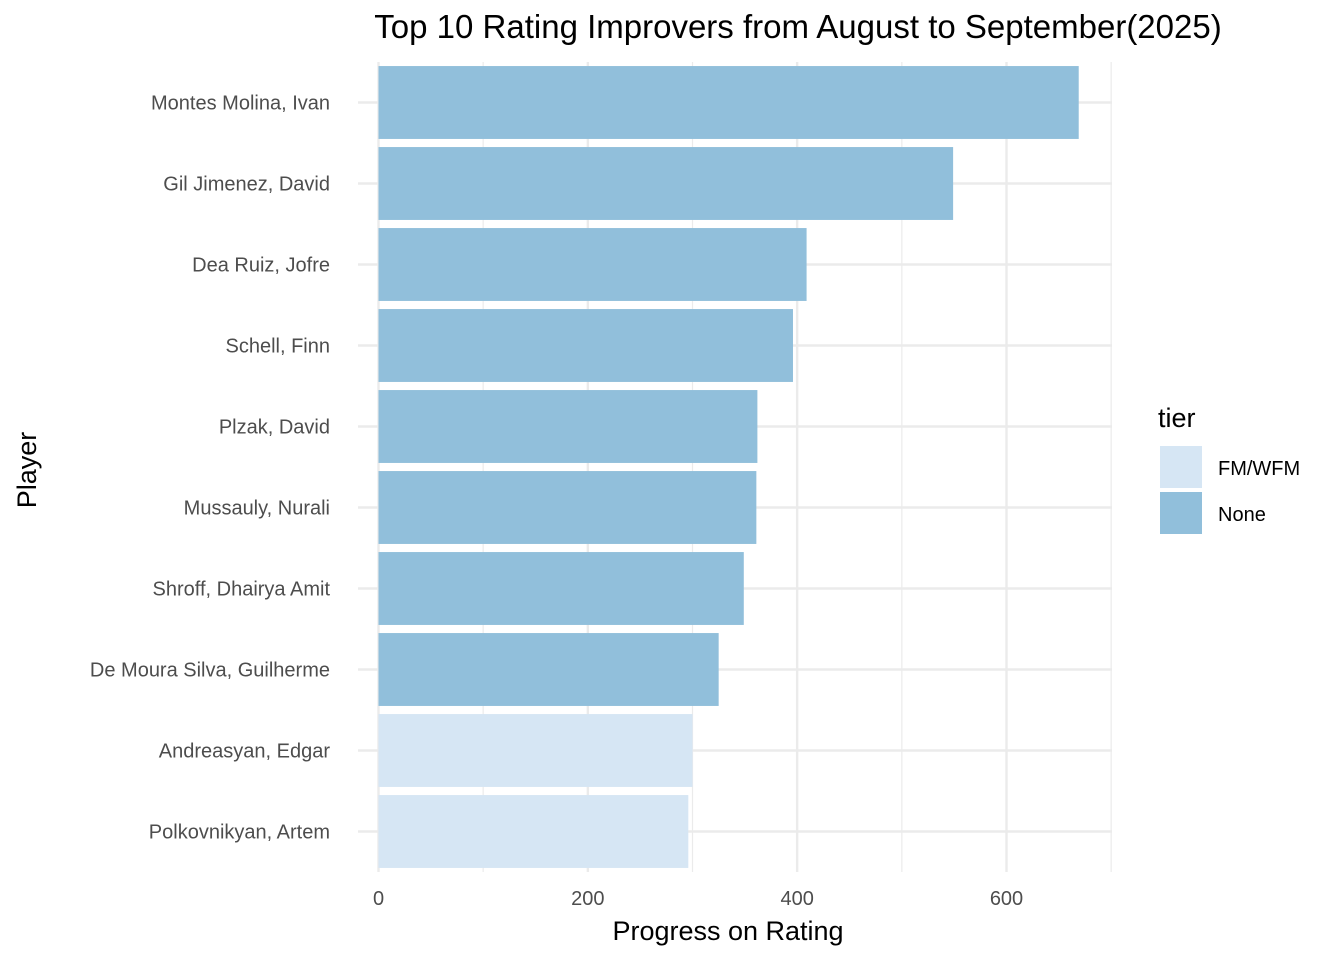 The height and width of the screenshot is (960, 1344). I want to click on x-tick-labels: 0 200 400 600, so click(698, 899).